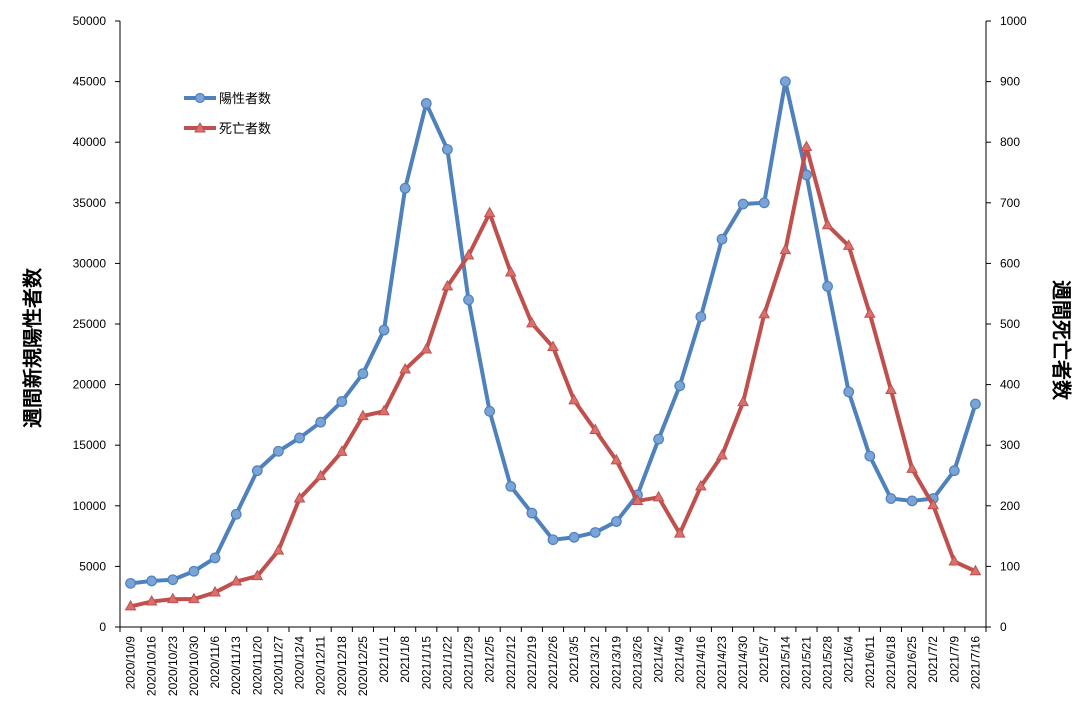  I want to click on x-tick-label: 2021/4/30, so click(743, 663).